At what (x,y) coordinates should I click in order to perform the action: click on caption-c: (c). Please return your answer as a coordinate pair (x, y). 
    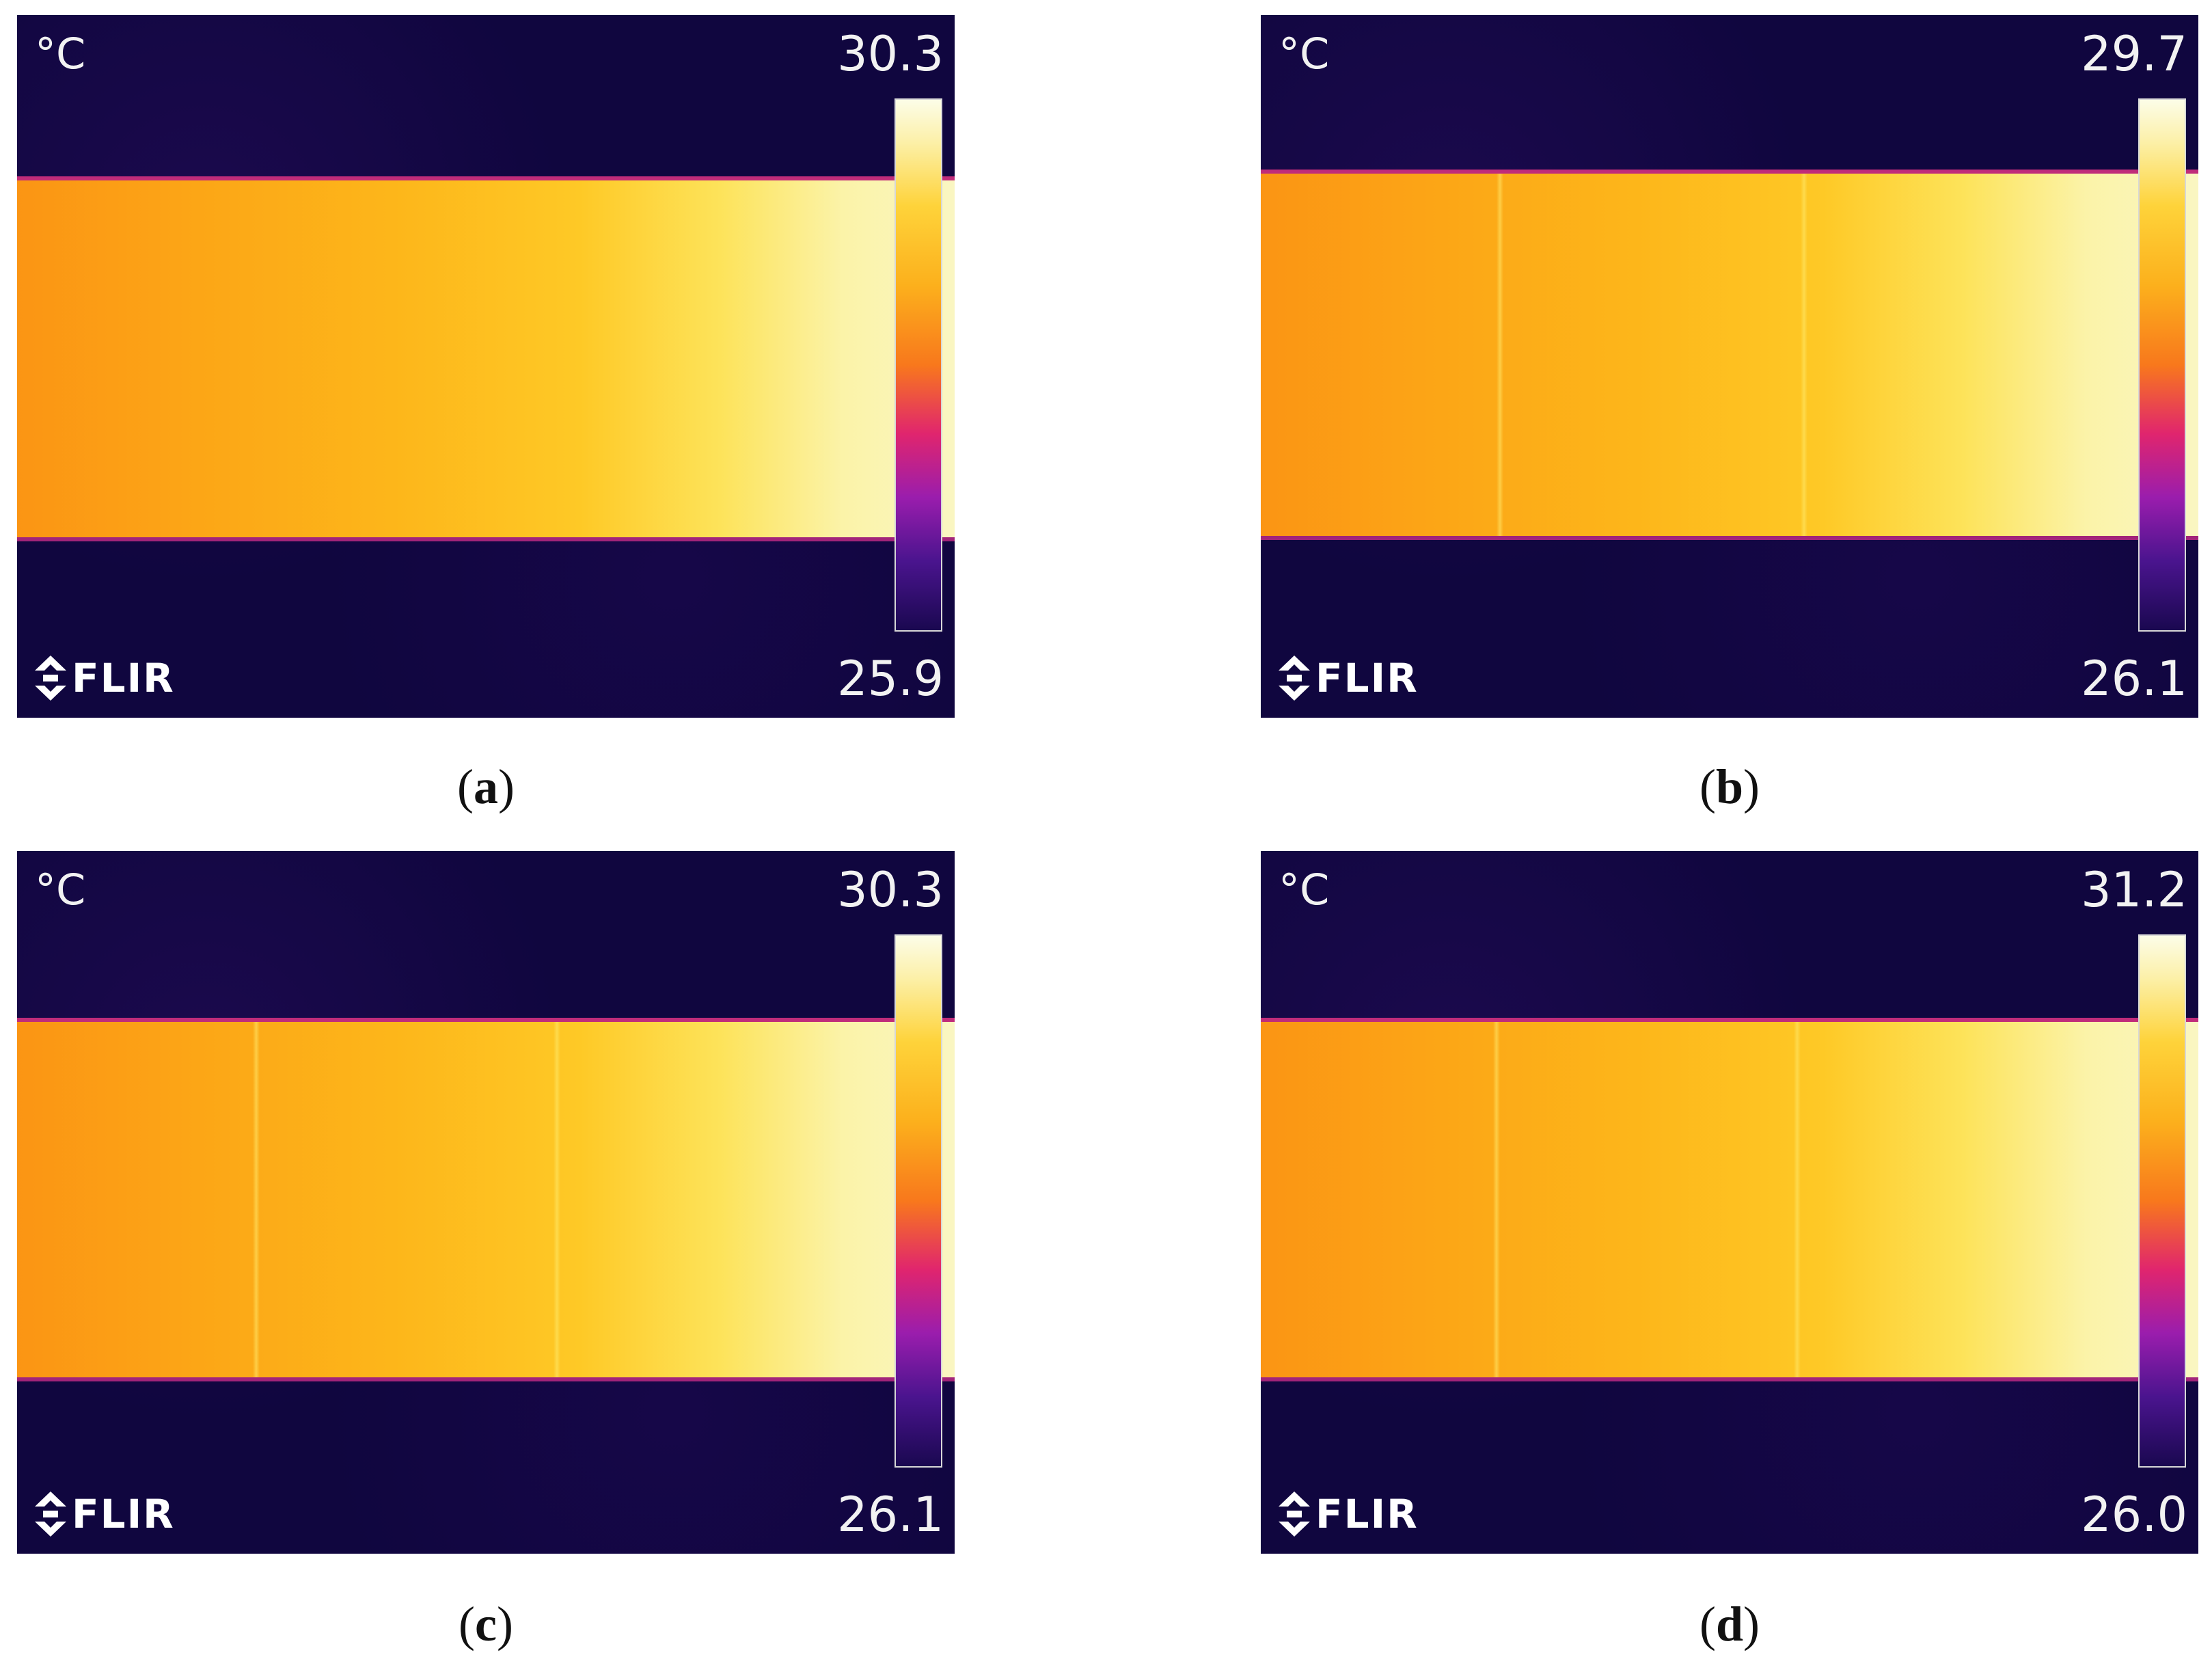
    Looking at the image, I should click on (486, 1625).